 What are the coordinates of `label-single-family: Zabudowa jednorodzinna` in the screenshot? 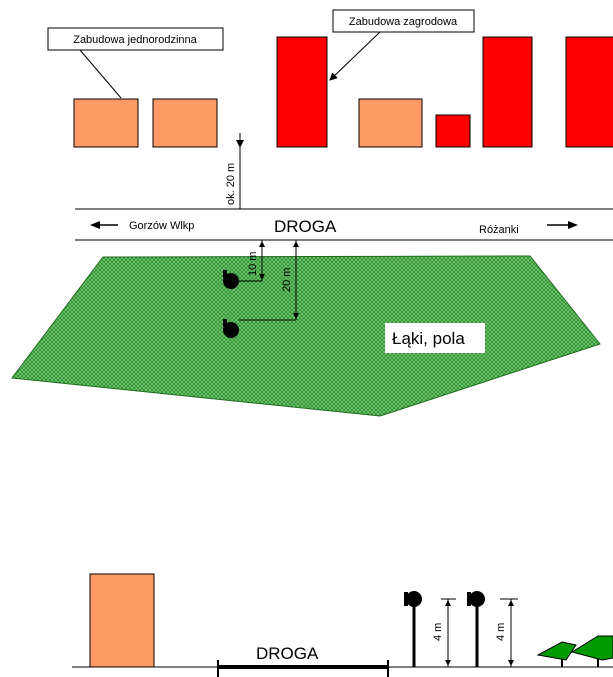 It's located at (135, 40).